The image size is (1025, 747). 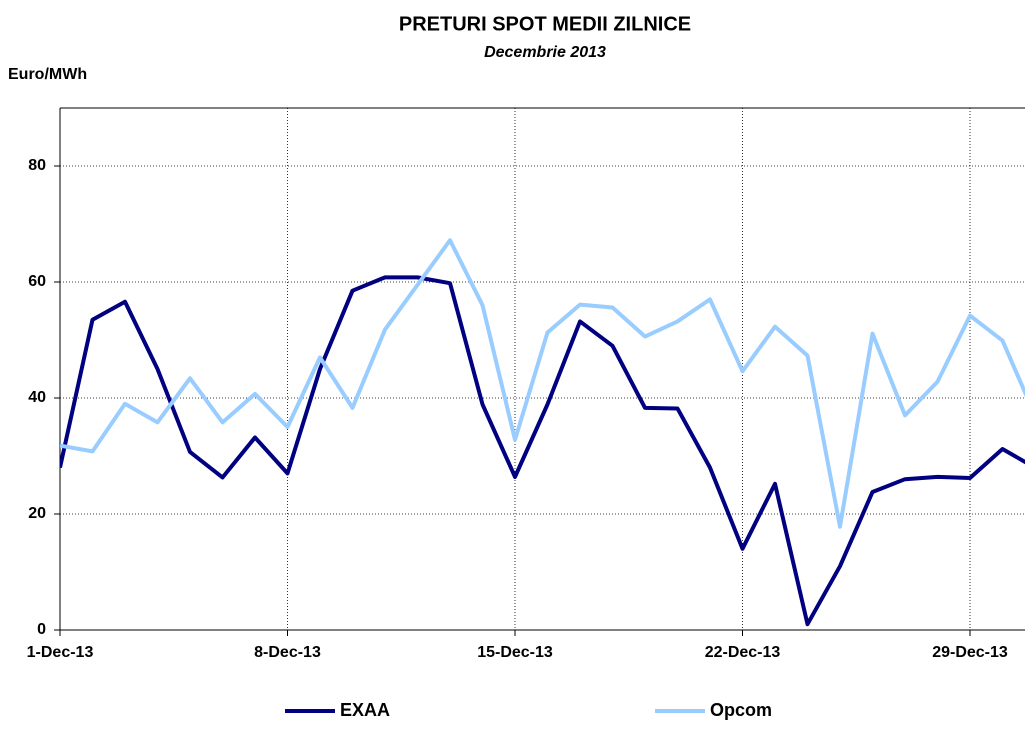 I want to click on y-axis-label: Euro/MWh, so click(x=47, y=74).